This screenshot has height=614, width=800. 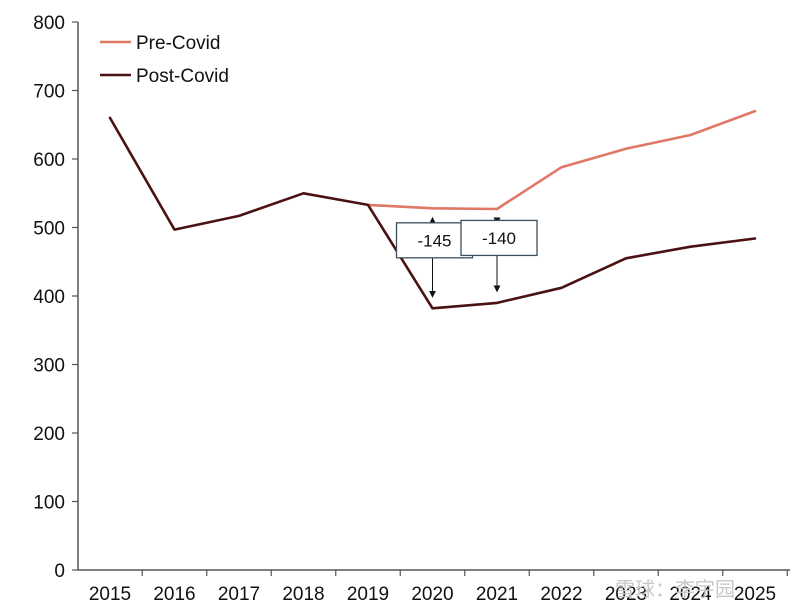 I want to click on x-tick-label: 2020, so click(x=432, y=594).